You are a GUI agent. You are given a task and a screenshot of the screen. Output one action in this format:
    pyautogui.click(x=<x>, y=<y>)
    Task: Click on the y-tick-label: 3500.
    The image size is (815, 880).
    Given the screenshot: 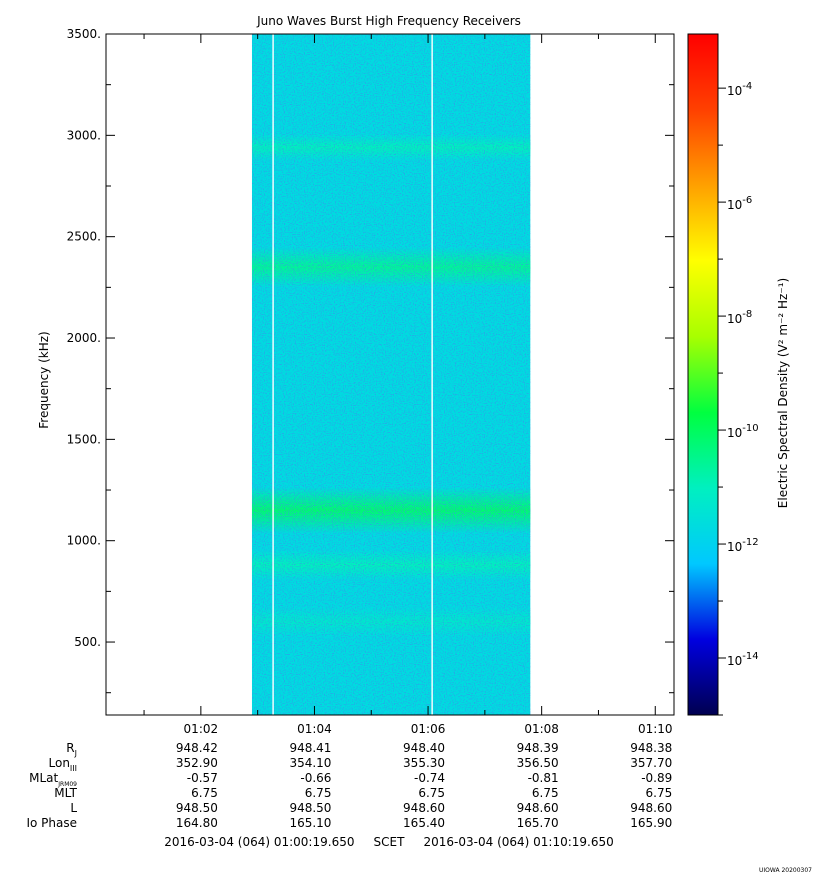 What is the action you would take?
    pyautogui.click(x=84, y=34)
    